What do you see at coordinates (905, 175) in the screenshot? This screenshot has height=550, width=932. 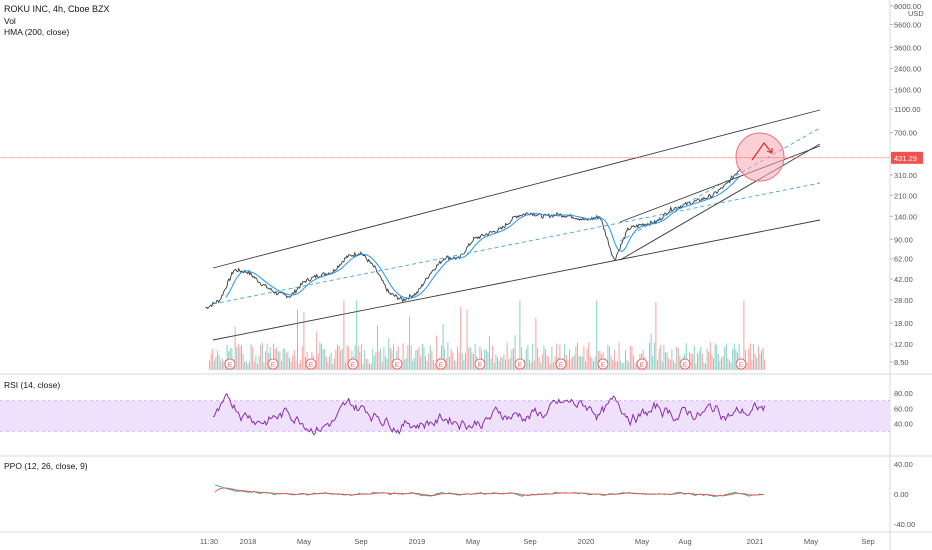 I see `price-tick-label: 310.00` at bounding box center [905, 175].